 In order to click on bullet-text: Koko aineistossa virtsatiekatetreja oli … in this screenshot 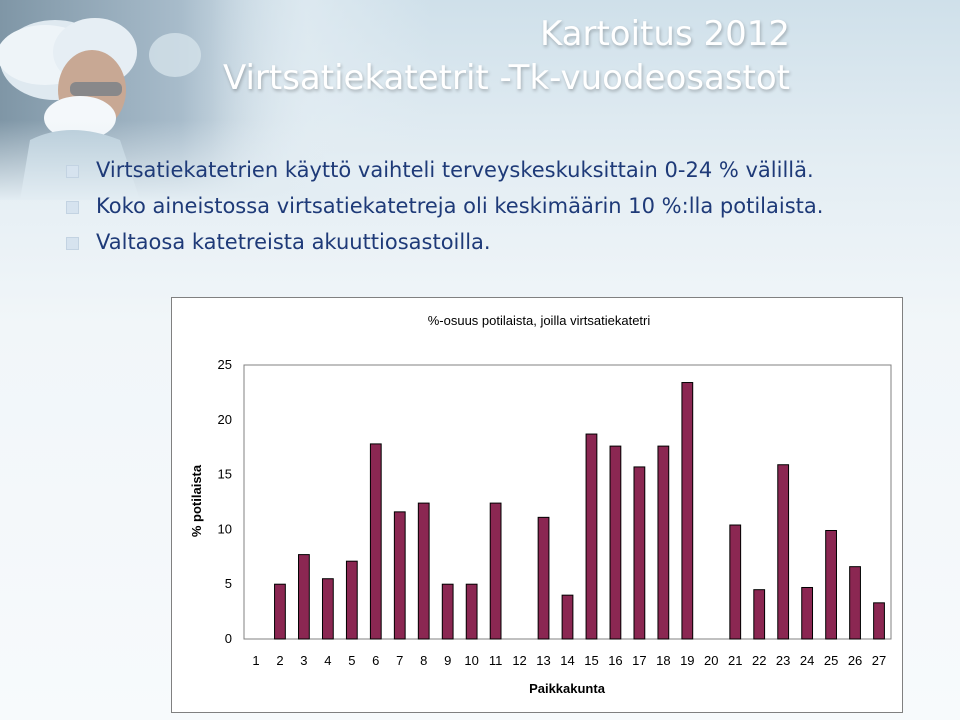, I will do `click(460, 206)`.